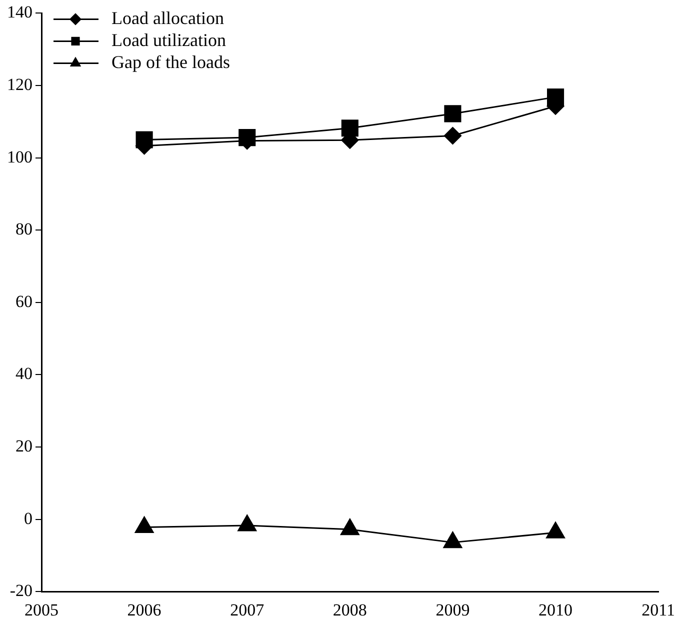 Image resolution: width=678 pixels, height=626 pixels. I want to click on y-tick-label: 40, so click(24, 374).